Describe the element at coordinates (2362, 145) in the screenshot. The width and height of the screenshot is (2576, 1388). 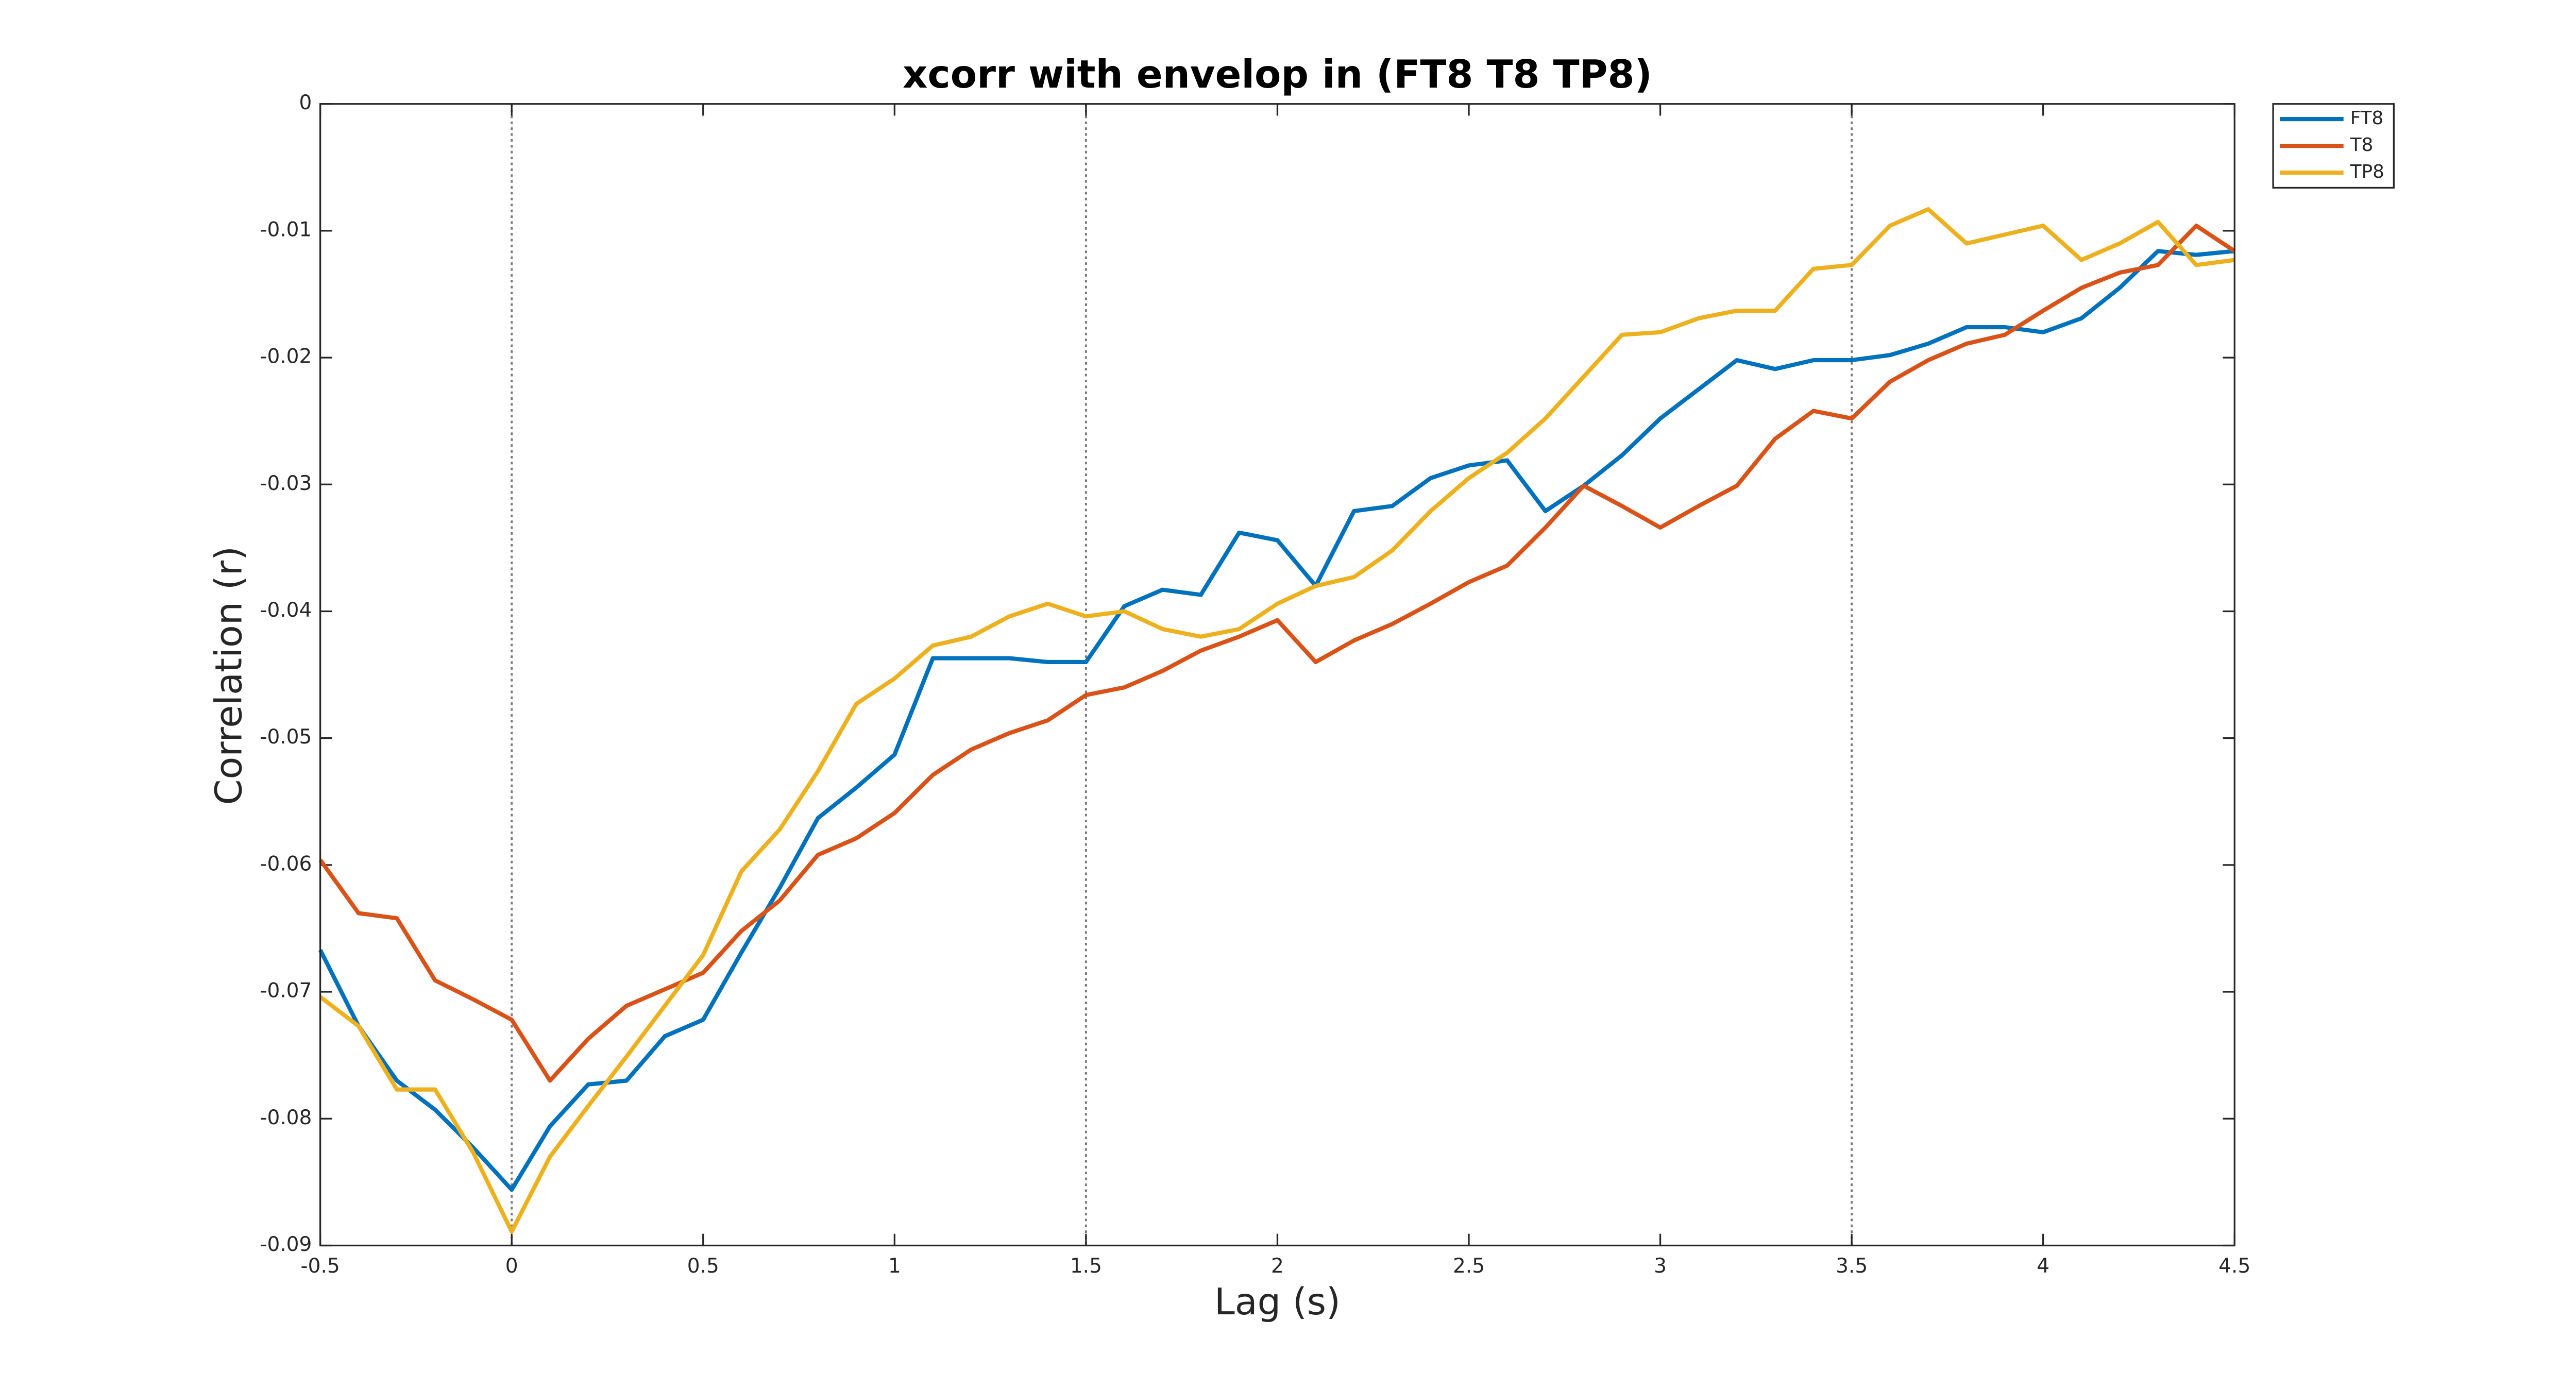
I see `legend-label: T8` at that location.